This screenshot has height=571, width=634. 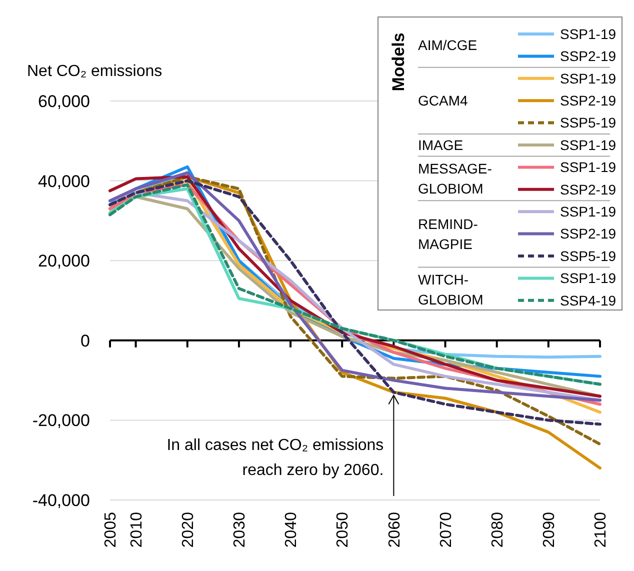 What do you see at coordinates (588, 300) in the screenshot?
I see `legend-label: SSP4-19` at bounding box center [588, 300].